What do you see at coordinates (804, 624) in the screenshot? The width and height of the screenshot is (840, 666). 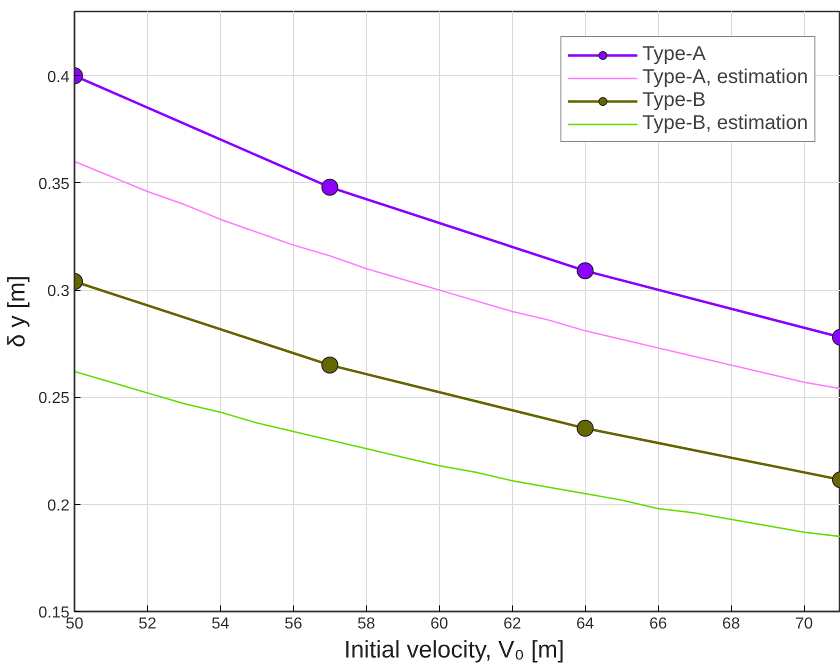 I see `x-tick-label: 70` at bounding box center [804, 624].